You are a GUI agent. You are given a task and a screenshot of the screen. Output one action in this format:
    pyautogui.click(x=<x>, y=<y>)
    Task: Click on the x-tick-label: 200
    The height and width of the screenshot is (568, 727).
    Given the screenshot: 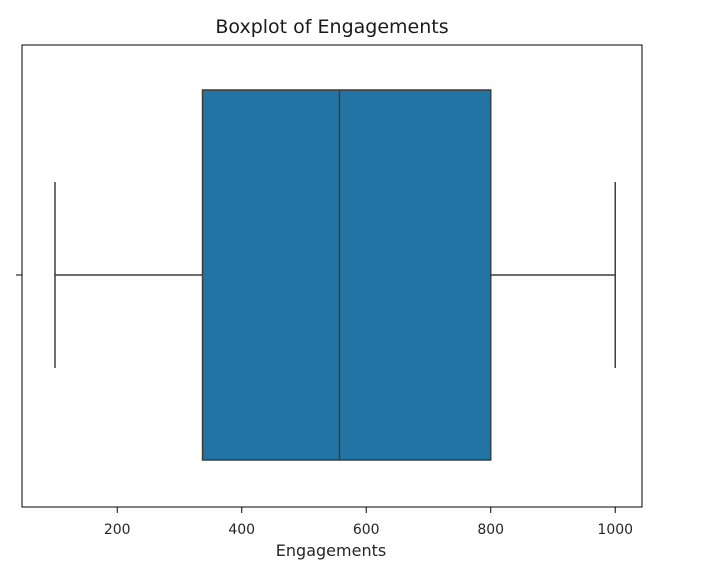 What is the action you would take?
    pyautogui.click(x=117, y=530)
    